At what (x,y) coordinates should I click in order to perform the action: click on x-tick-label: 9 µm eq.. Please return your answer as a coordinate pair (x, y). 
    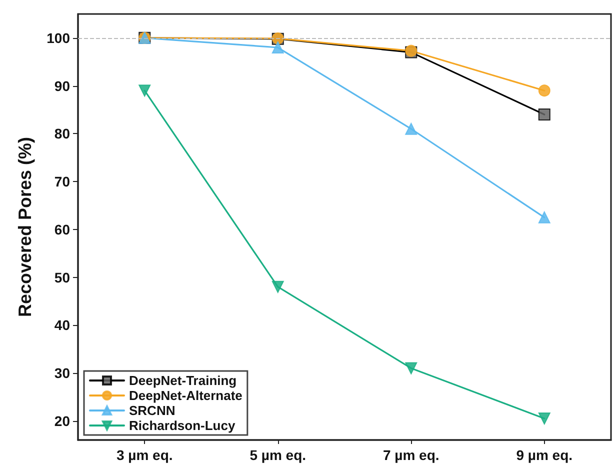
    Looking at the image, I should click on (544, 455).